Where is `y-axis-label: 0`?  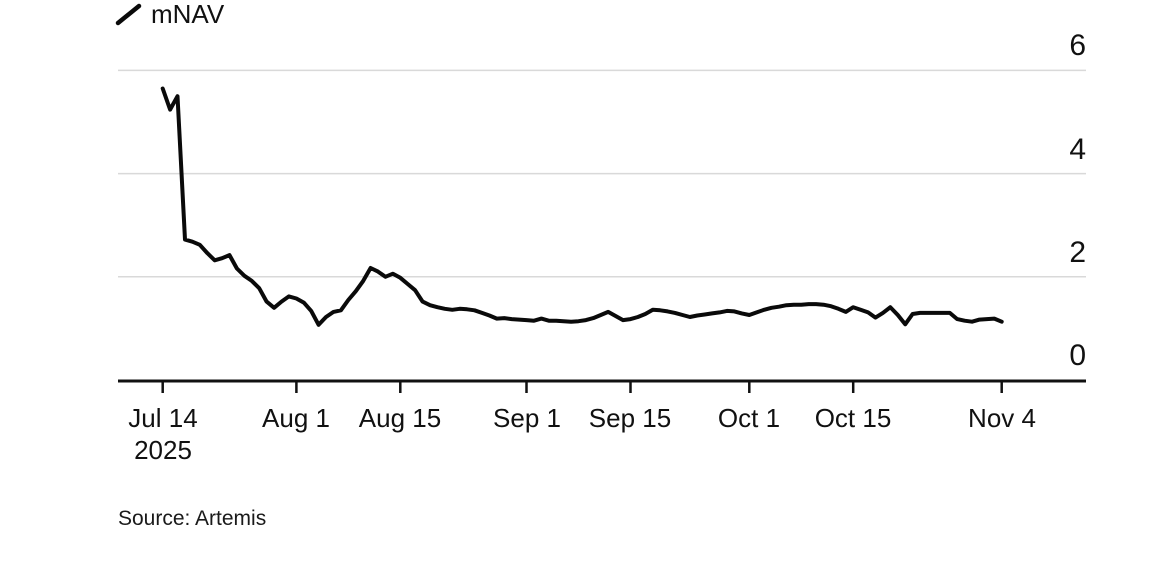
y-axis-label: 0 is located at coordinates (1077, 355).